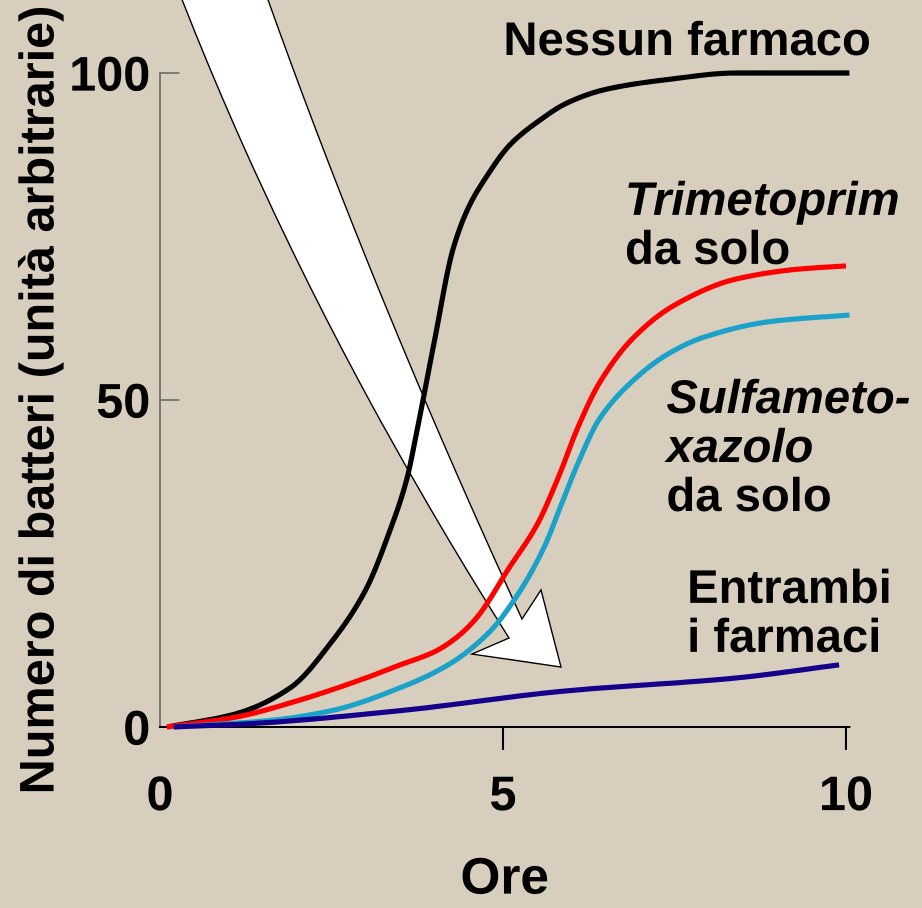 The height and width of the screenshot is (908, 922). Describe the element at coordinates (503, 793) in the screenshot. I see `x-tick-label: 5` at that location.